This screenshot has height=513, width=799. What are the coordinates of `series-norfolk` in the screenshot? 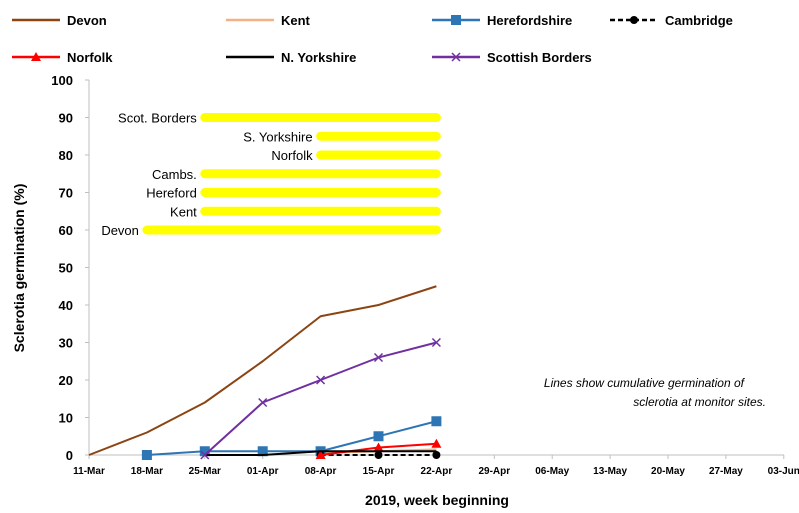 It's located at (378, 448).